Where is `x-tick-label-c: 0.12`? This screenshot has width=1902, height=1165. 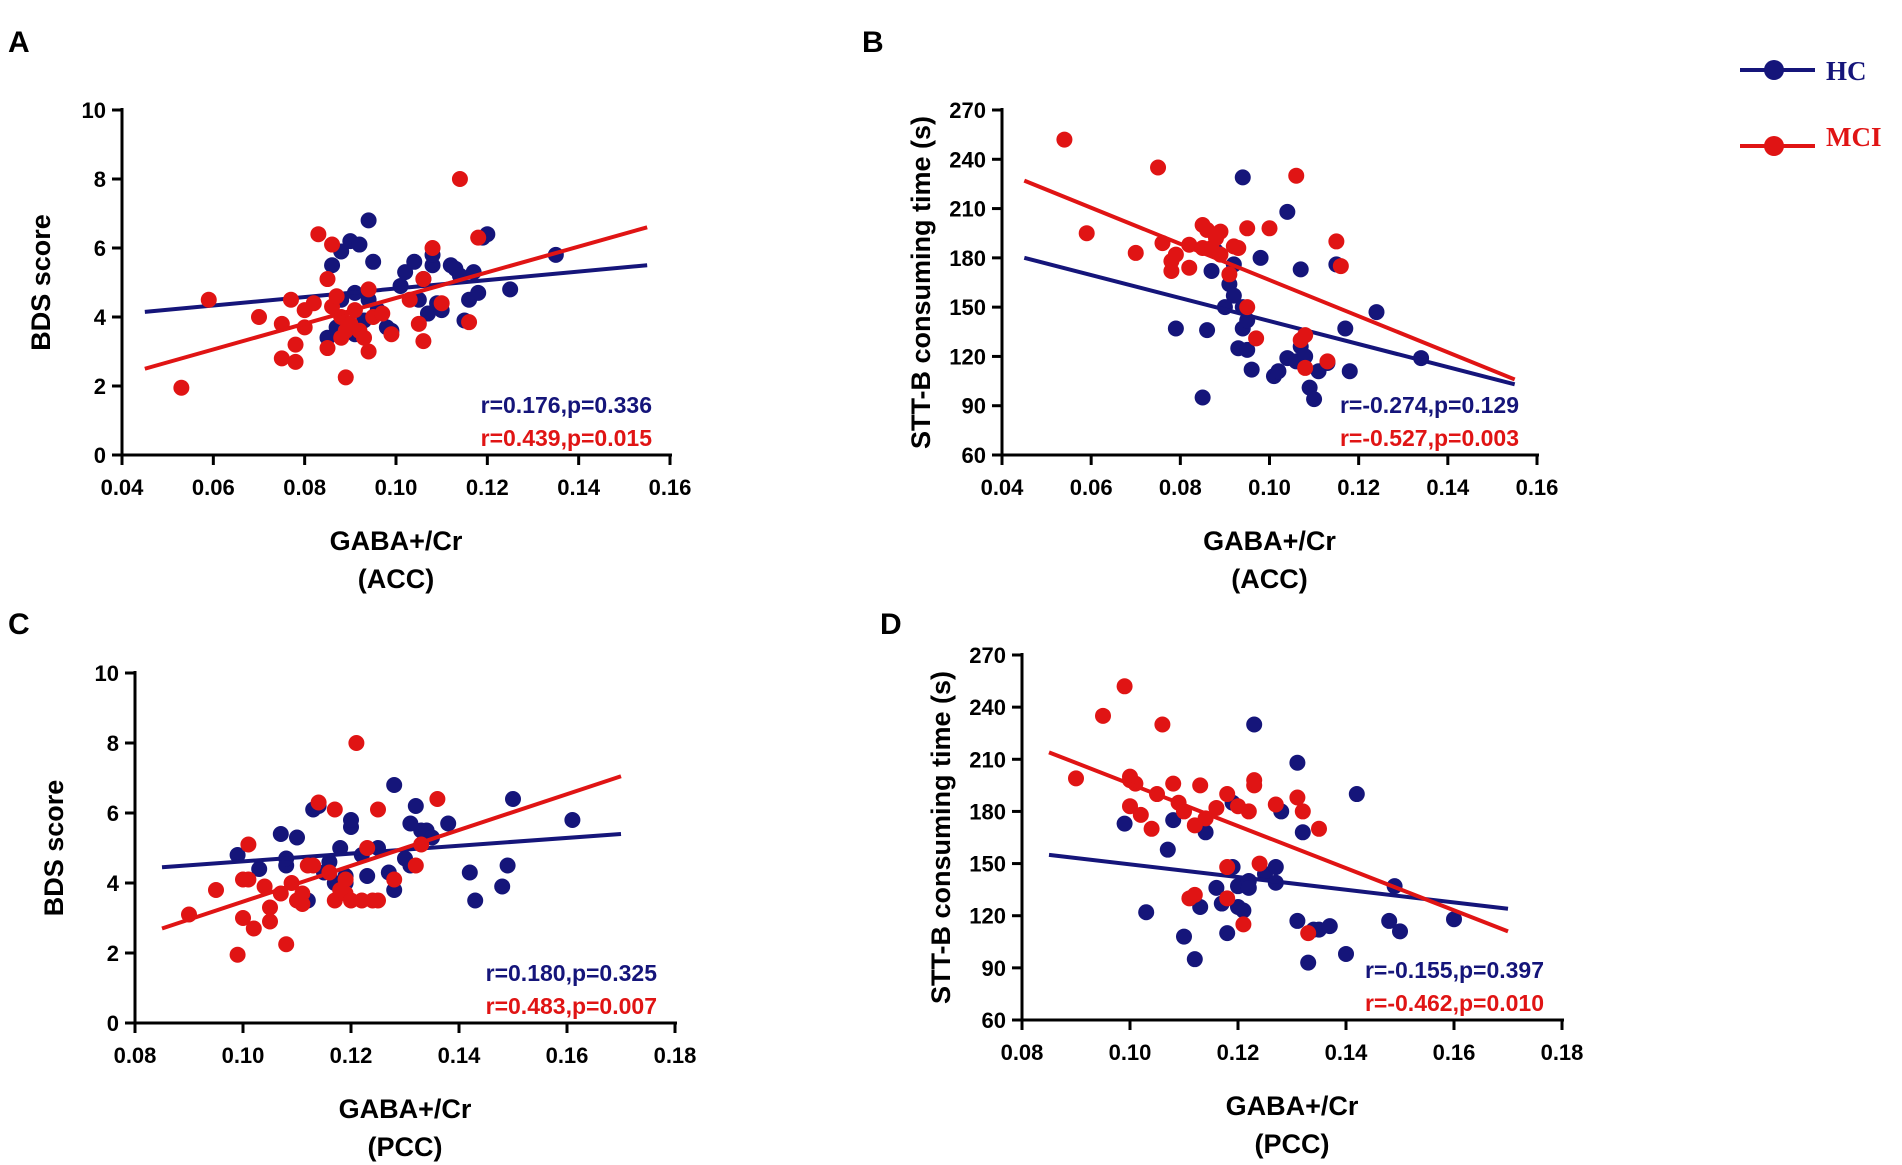
x-tick-label-c: 0.12 is located at coordinates (351, 1055).